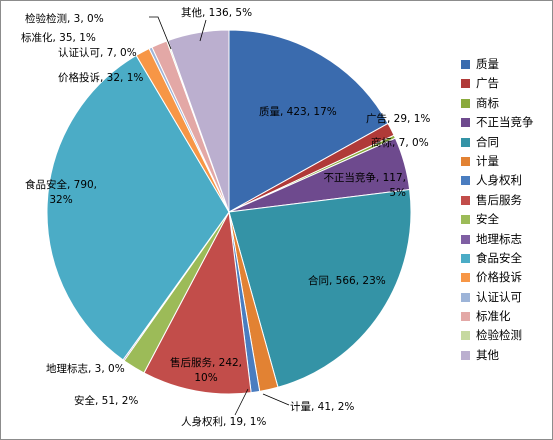 Image resolution: width=553 pixels, height=440 pixels. Describe the element at coordinates (499, 277) in the screenshot. I see `legend-label: 价格投诉` at that location.